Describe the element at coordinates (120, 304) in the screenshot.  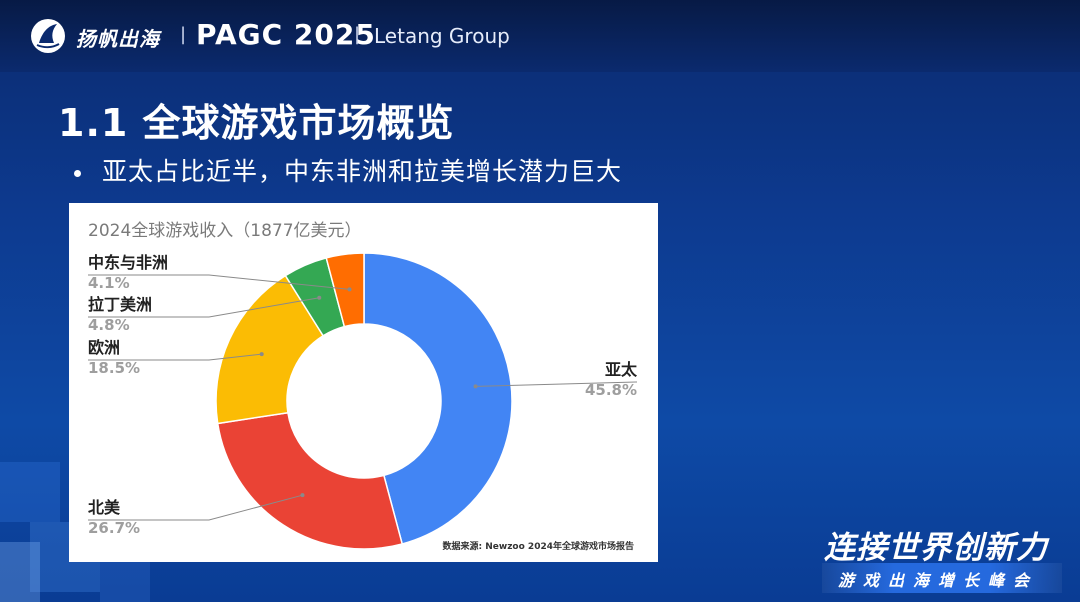
I see `slice-label: 拉丁美洲` at that location.